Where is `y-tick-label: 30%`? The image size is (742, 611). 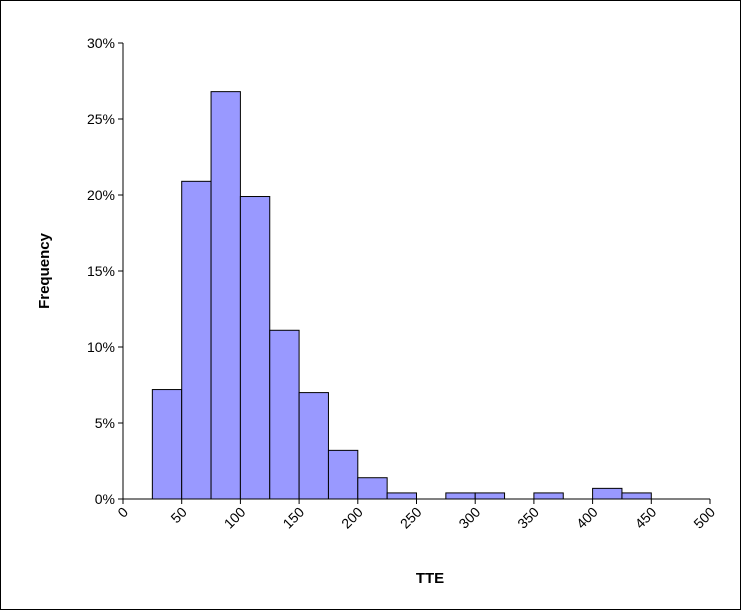 y-tick-label: 30% is located at coordinates (101, 43).